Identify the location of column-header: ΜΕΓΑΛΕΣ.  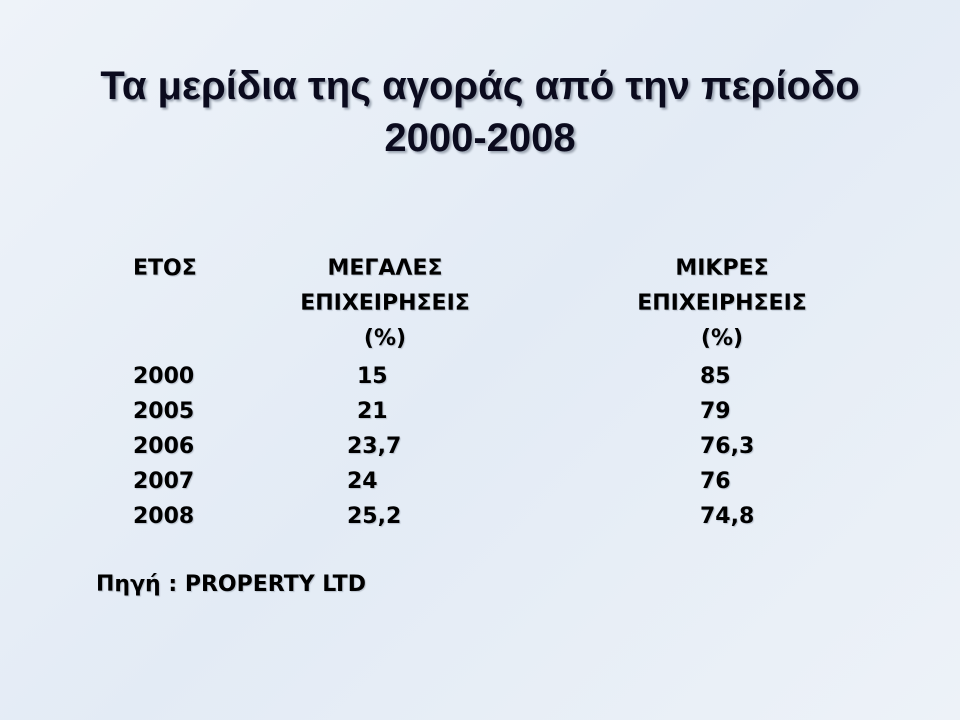
(385, 268).